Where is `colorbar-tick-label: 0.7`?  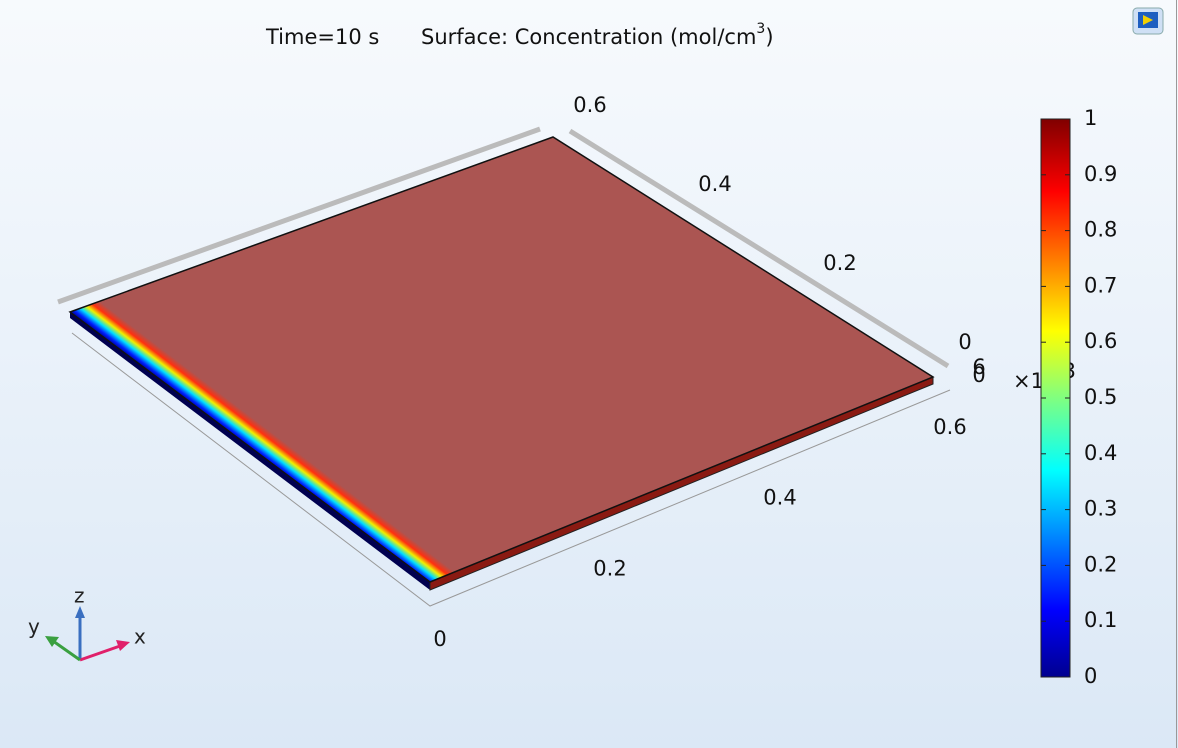
colorbar-tick-label: 0.7 is located at coordinates (1100, 285).